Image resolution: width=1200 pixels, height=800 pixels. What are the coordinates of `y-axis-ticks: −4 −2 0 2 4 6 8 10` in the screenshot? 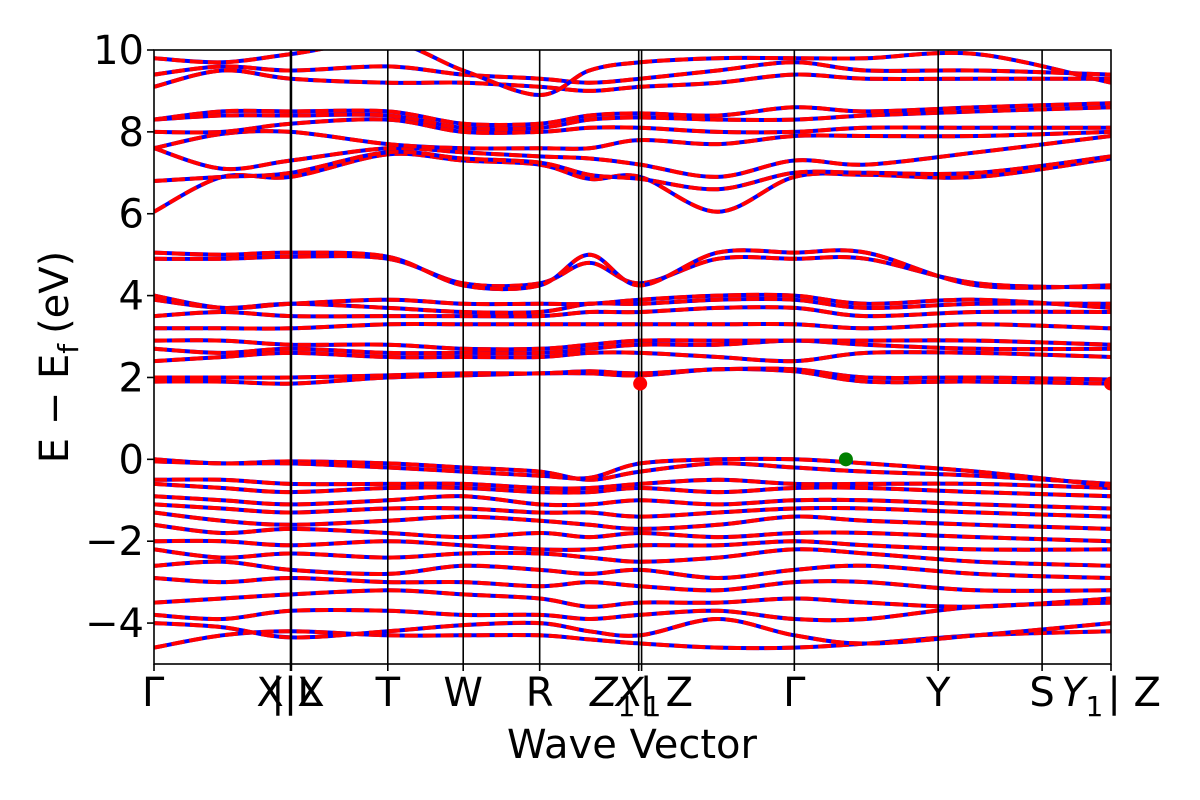 It's located at (119, 337).